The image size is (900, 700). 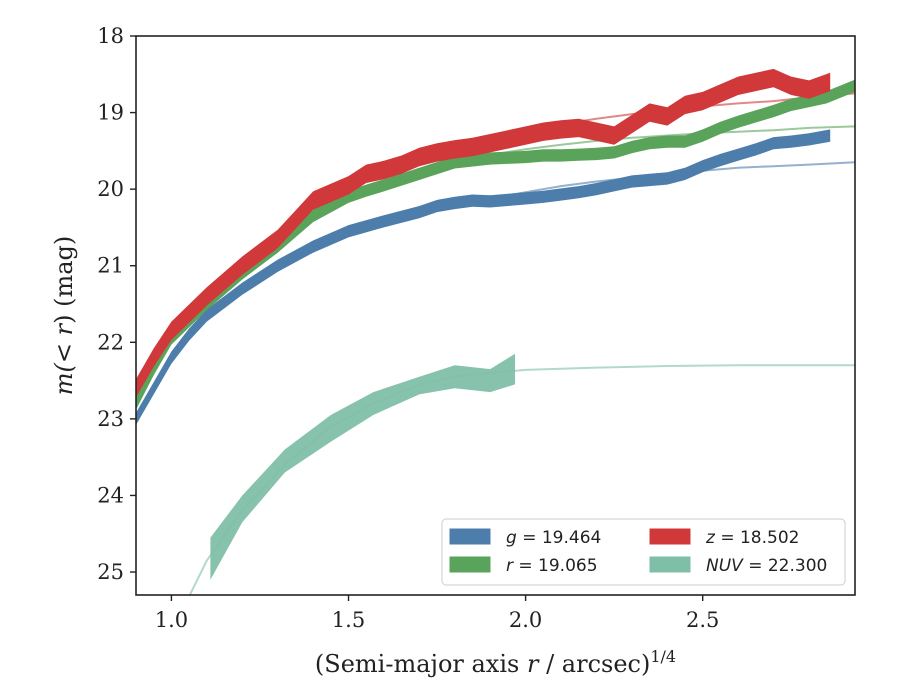 I want to click on legend-item-r: r = 19.065, so click(x=523, y=566).